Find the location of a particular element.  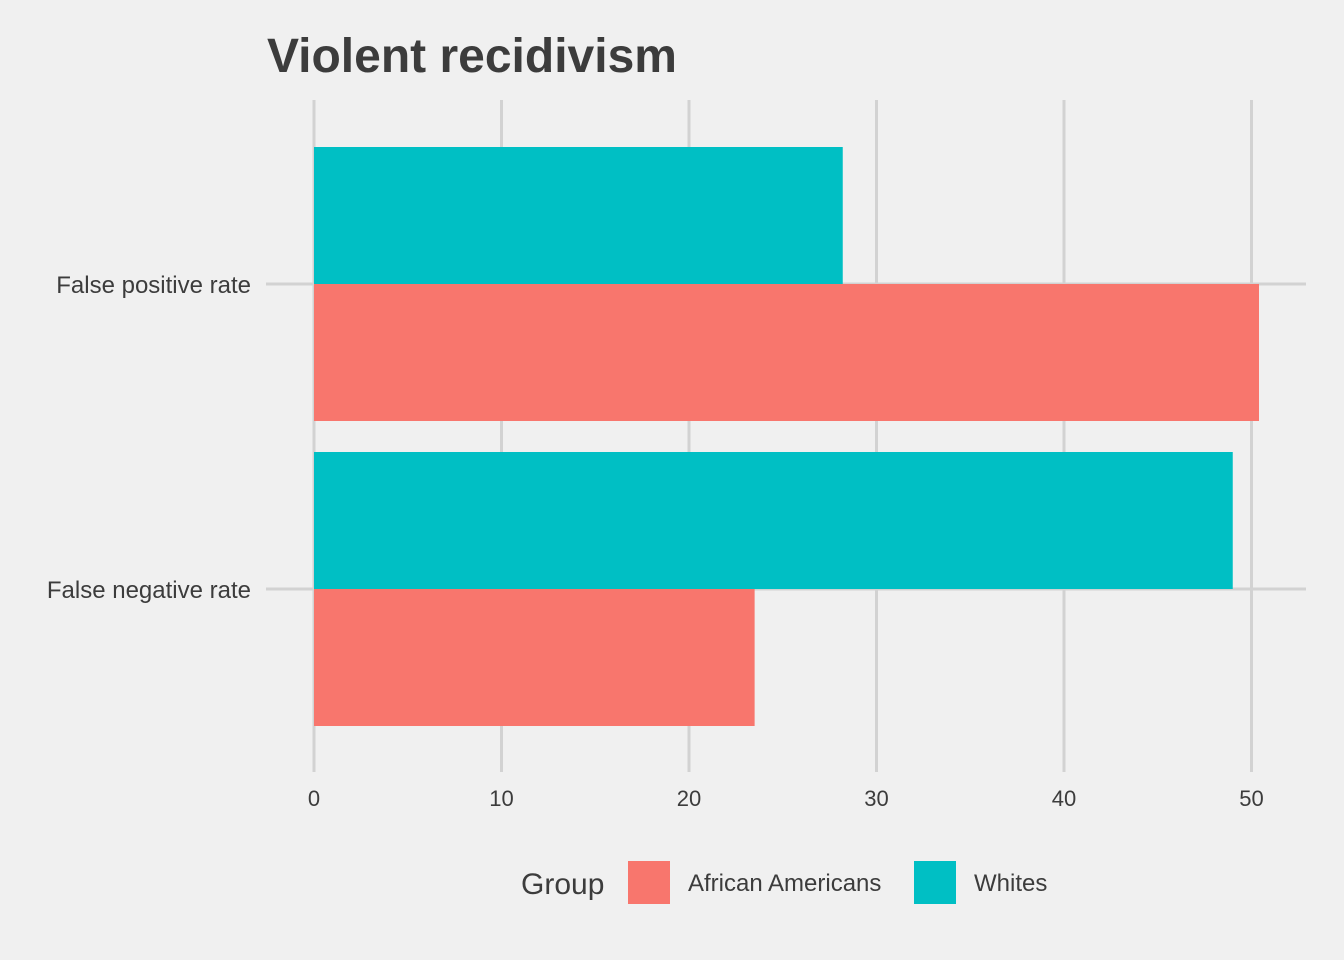

x-tick-label: 30 is located at coordinates (876, 798).